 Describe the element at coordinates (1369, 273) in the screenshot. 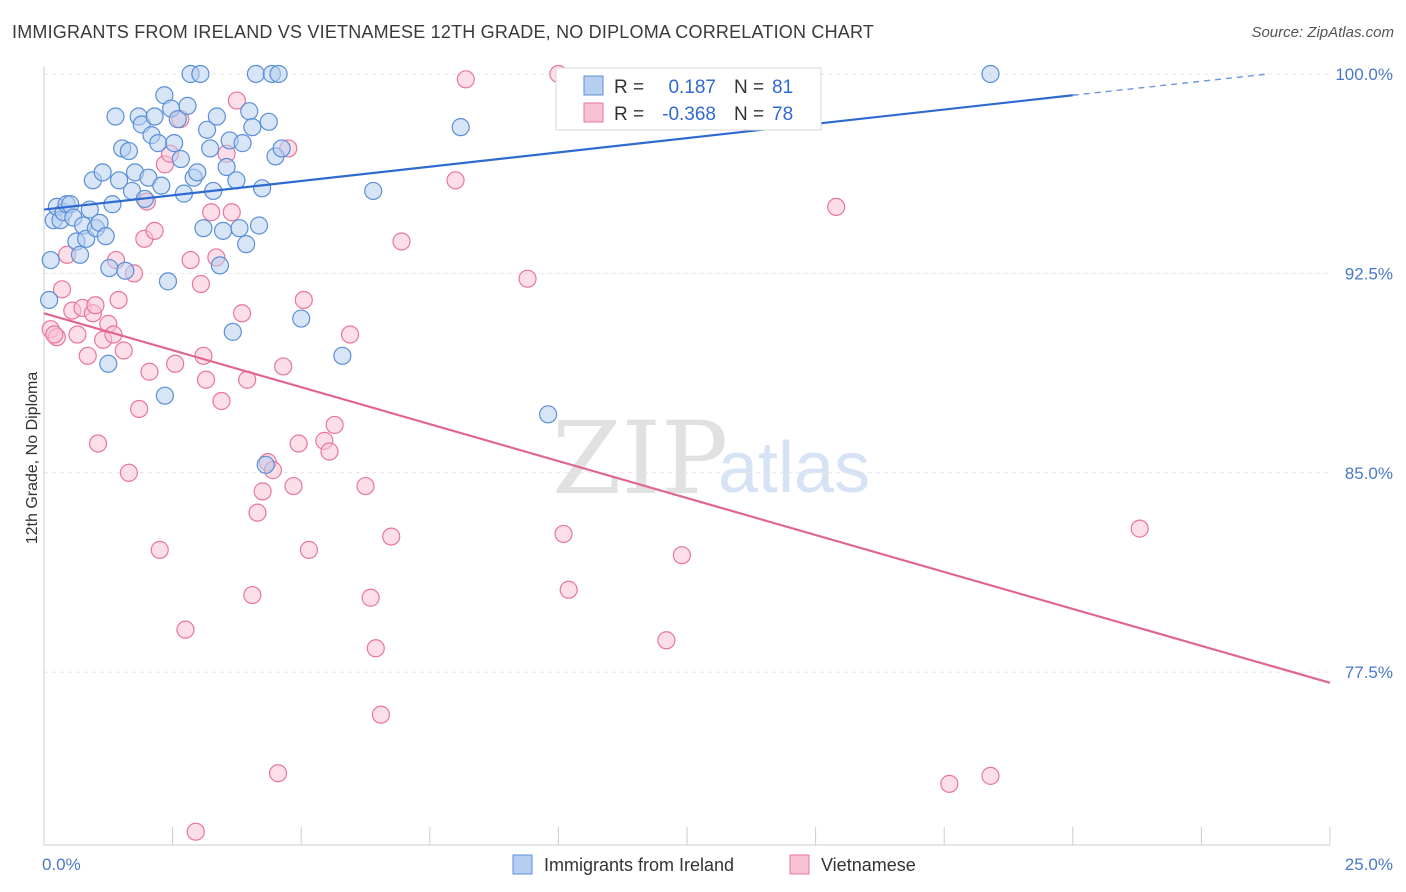

I see `y-tick-label: 92.5%` at that location.